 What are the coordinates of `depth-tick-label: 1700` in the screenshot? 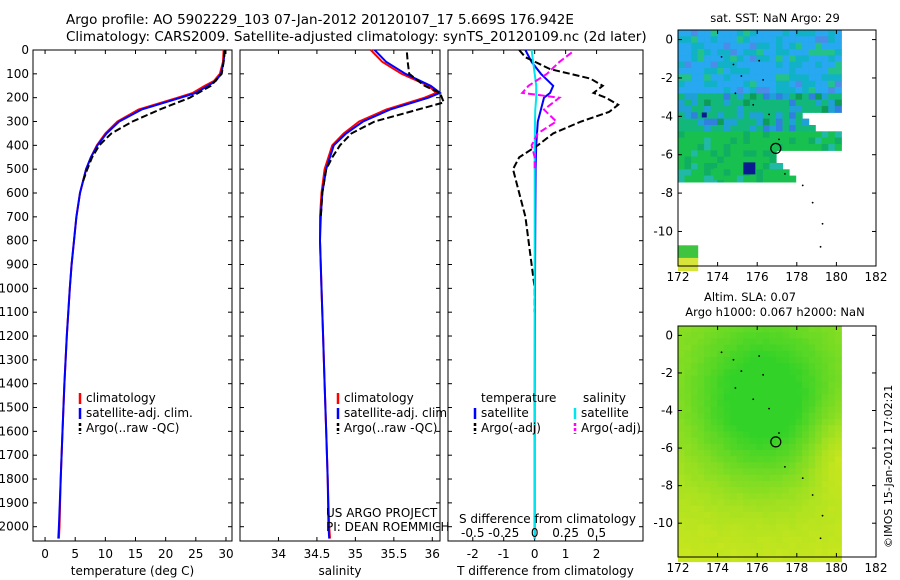 It's located at (14, 455).